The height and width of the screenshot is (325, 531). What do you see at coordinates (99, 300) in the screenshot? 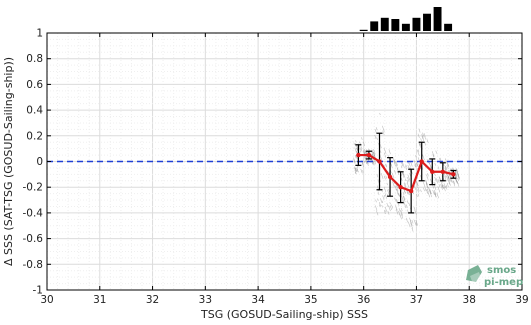
I see `x-tick-label: 31` at bounding box center [99, 300].